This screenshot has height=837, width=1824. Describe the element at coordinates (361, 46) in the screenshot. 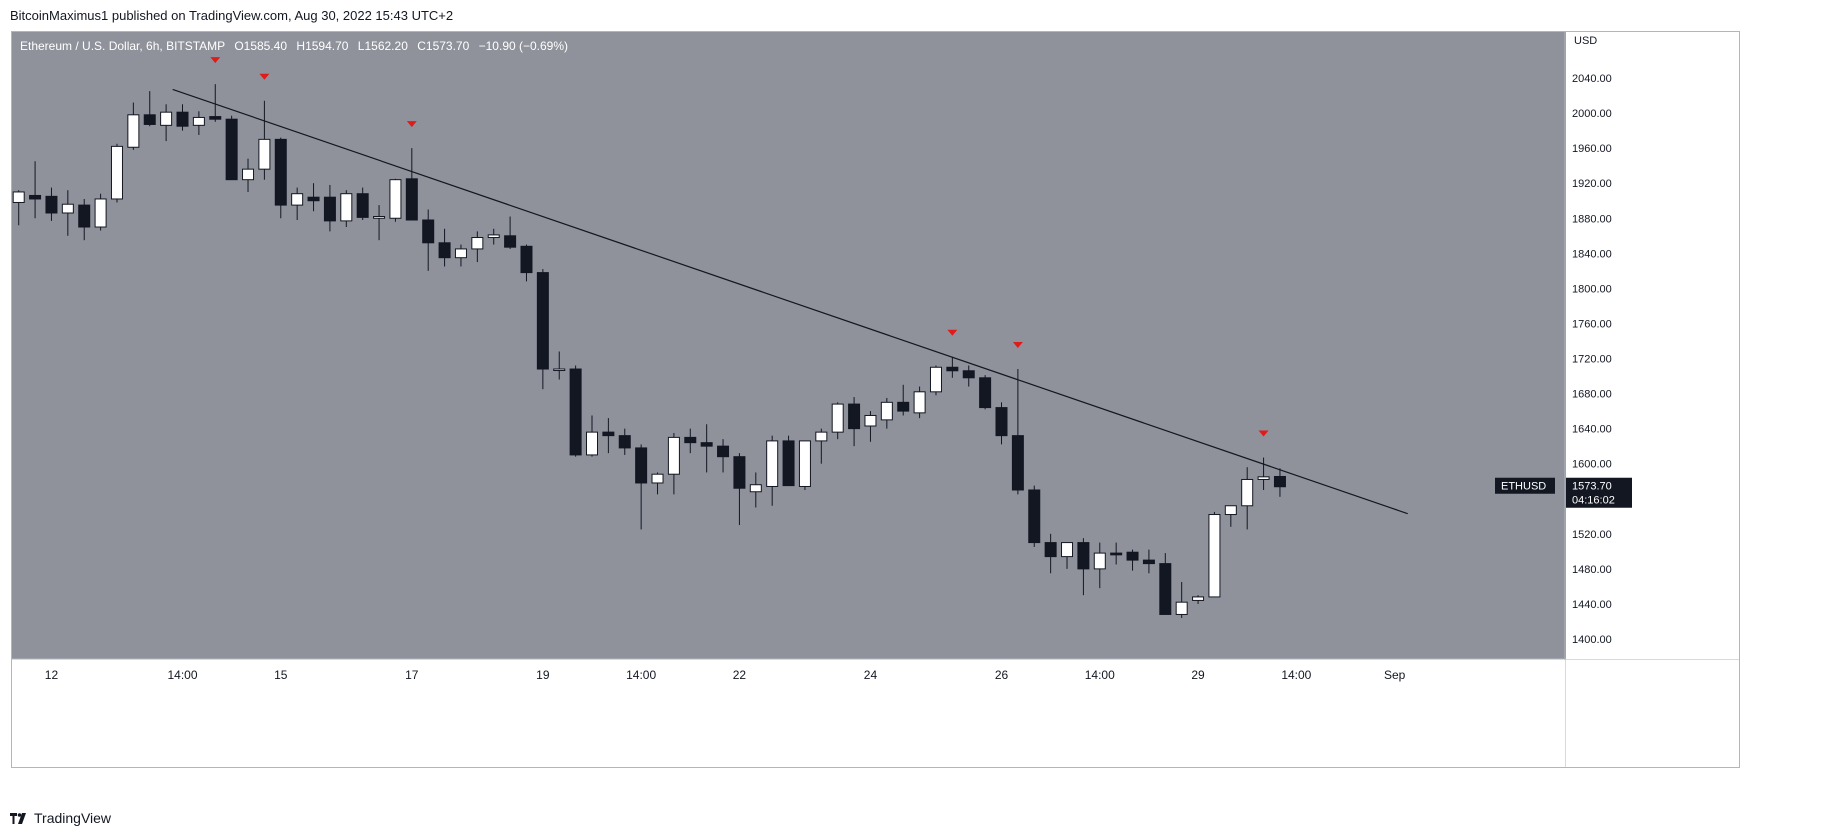

I see `low-label: L` at that location.